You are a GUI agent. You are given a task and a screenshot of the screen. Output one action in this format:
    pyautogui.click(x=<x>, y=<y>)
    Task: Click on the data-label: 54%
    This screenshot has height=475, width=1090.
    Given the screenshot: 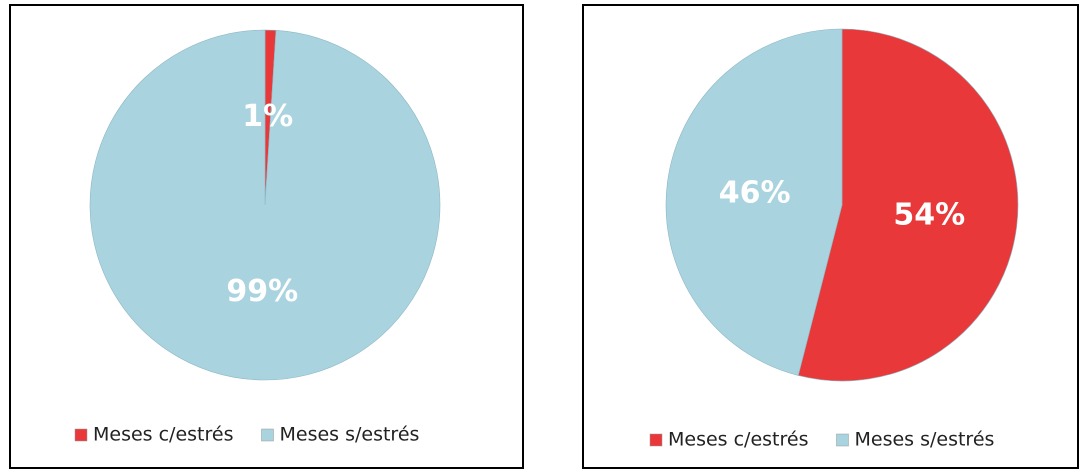 What is the action you would take?
    pyautogui.click(x=929, y=215)
    